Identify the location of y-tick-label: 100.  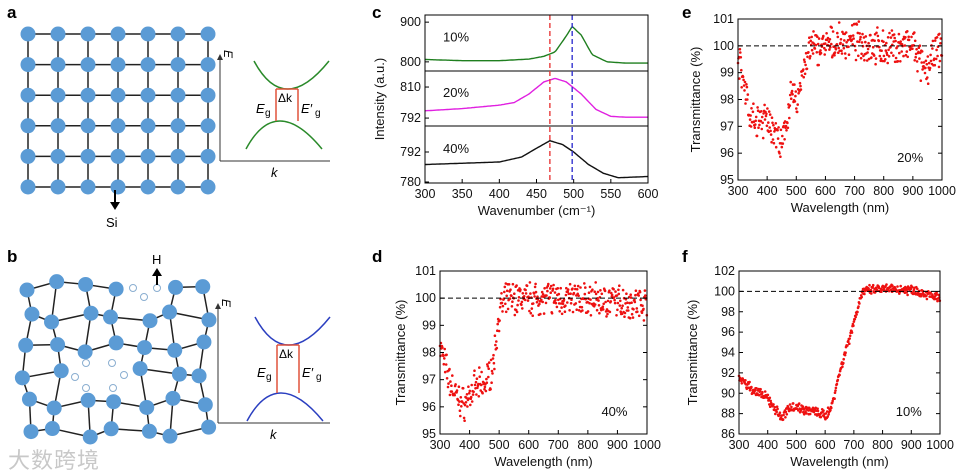
(724, 291).